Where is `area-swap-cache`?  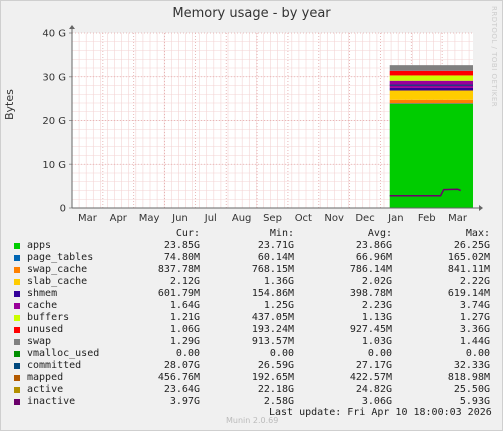 area-swap-cache is located at coordinates (431, 101).